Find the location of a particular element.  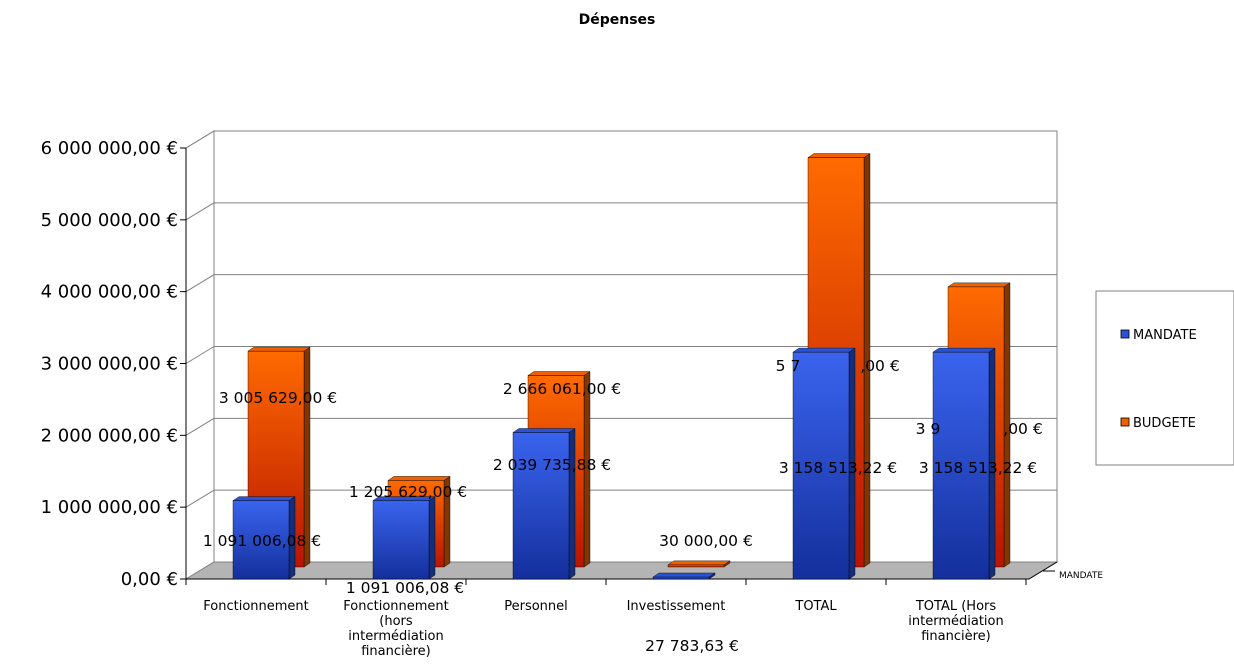

bar-mandate-1-front is located at coordinates (401, 540).